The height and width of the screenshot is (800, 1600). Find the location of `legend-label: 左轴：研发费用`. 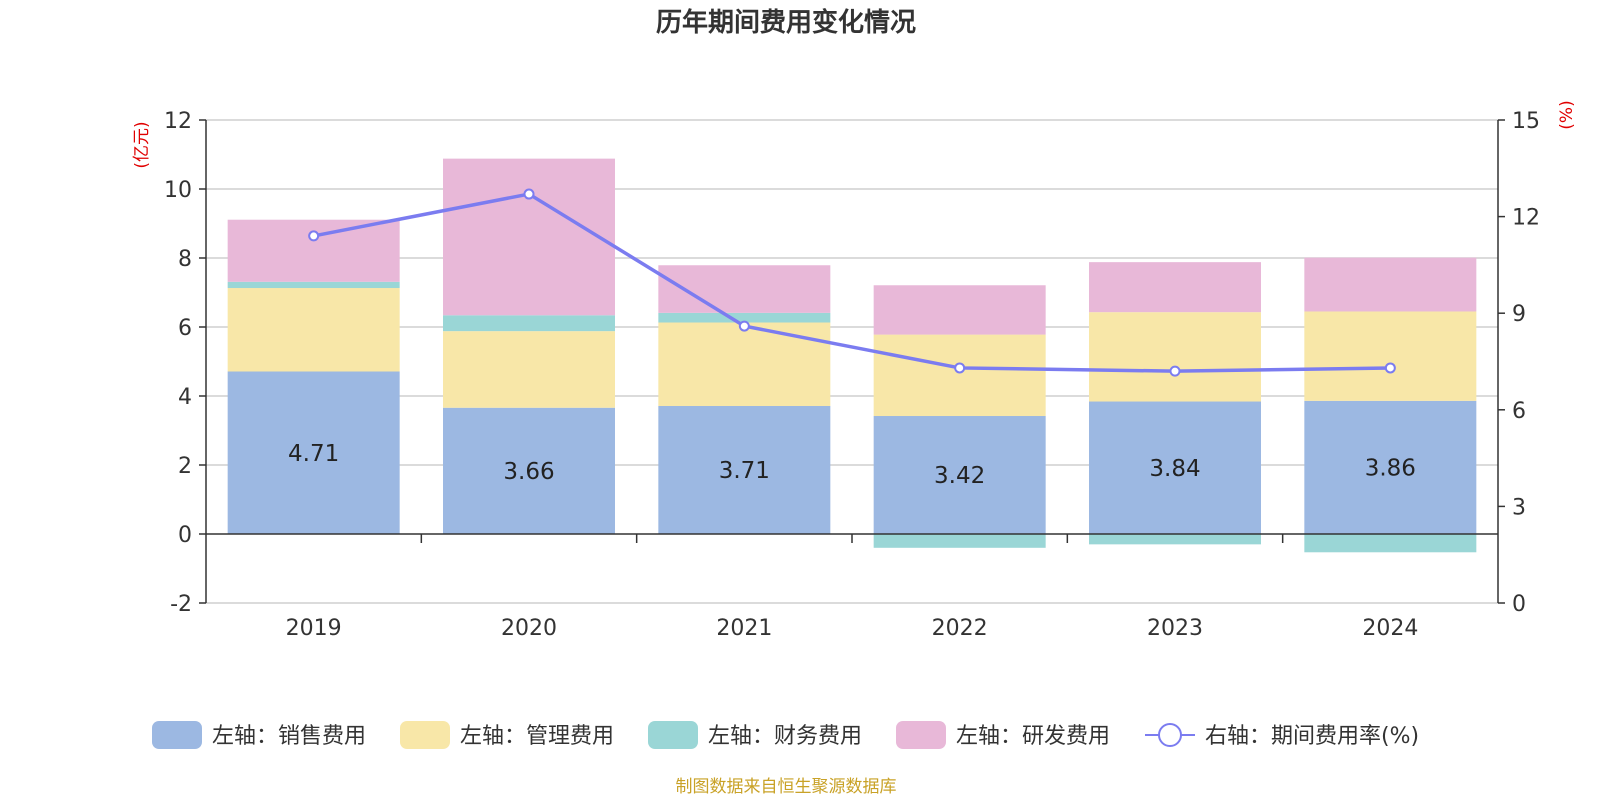

legend-label: 左轴：研发费用 is located at coordinates (1033, 736).